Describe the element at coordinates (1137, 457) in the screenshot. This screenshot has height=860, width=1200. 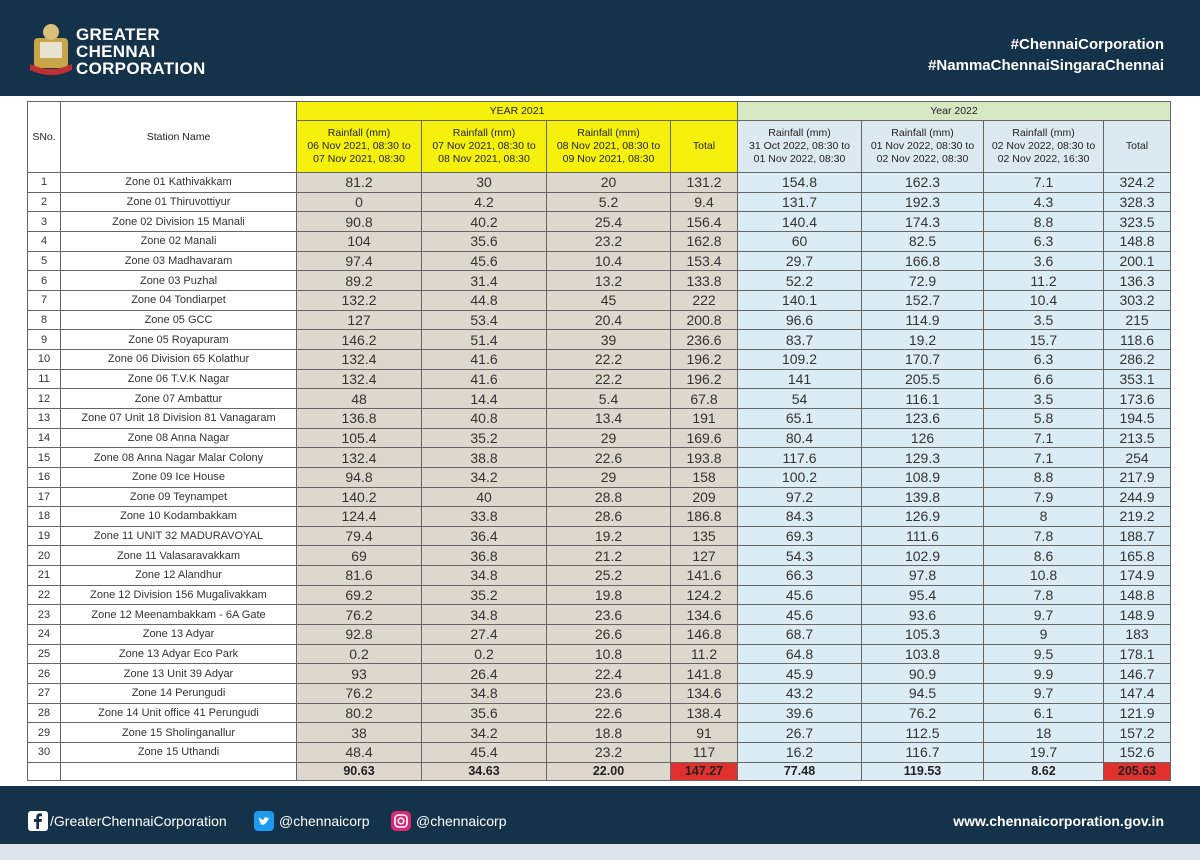
I see `value-cell: 254` at that location.